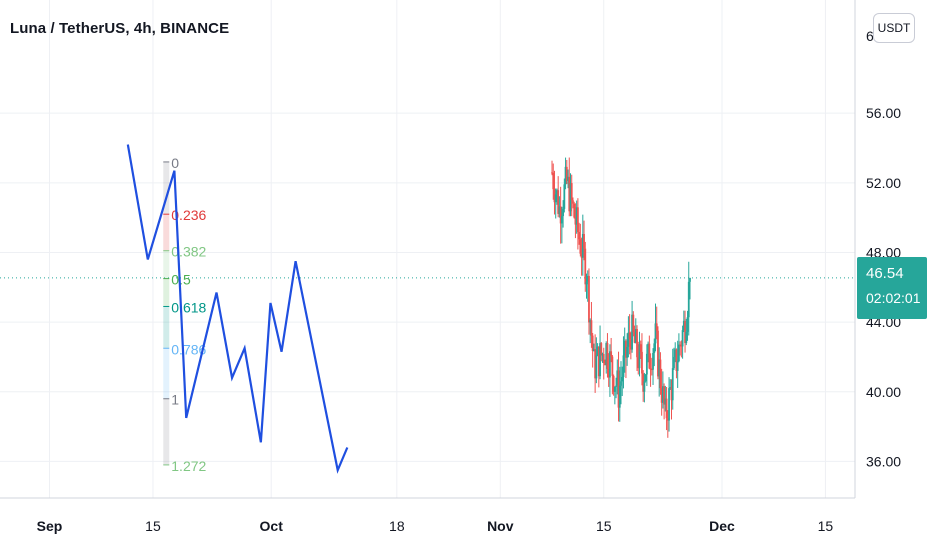  Describe the element at coordinates (885, 273) in the screenshot. I see `last-price-value: 46.54` at that location.